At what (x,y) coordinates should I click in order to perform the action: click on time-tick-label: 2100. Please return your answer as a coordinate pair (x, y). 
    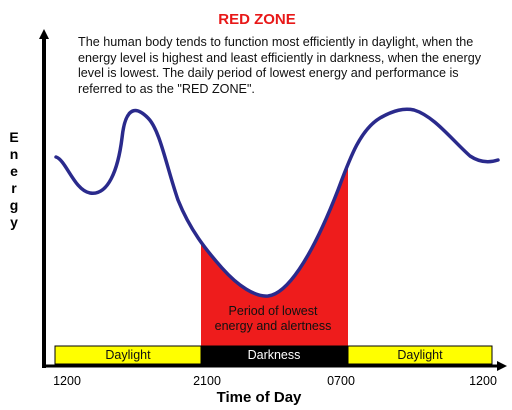
    Looking at the image, I should click on (207, 381).